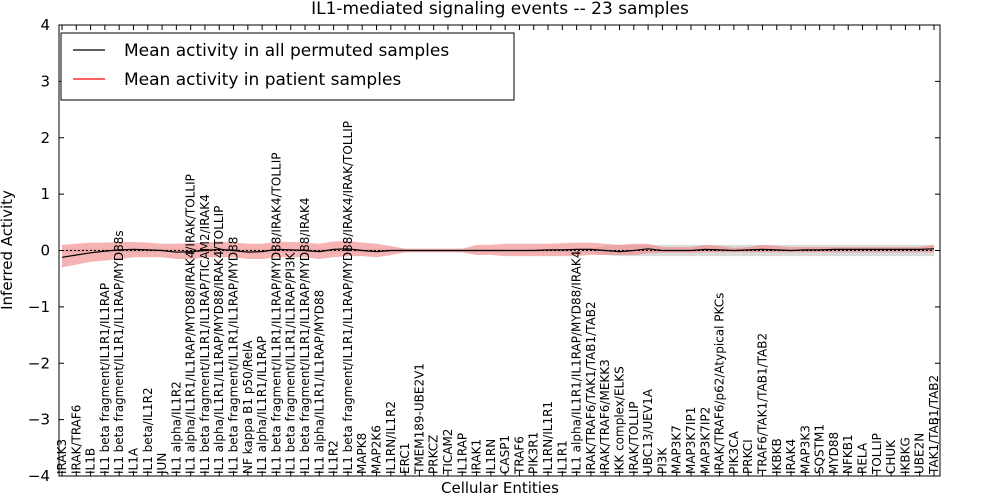 The height and width of the screenshot is (504, 1000). Describe the element at coordinates (119, 352) in the screenshot. I see `x-tick-label: IL1 beta fragment/IL1R1/IL1RAP/MYD88s` at that location.